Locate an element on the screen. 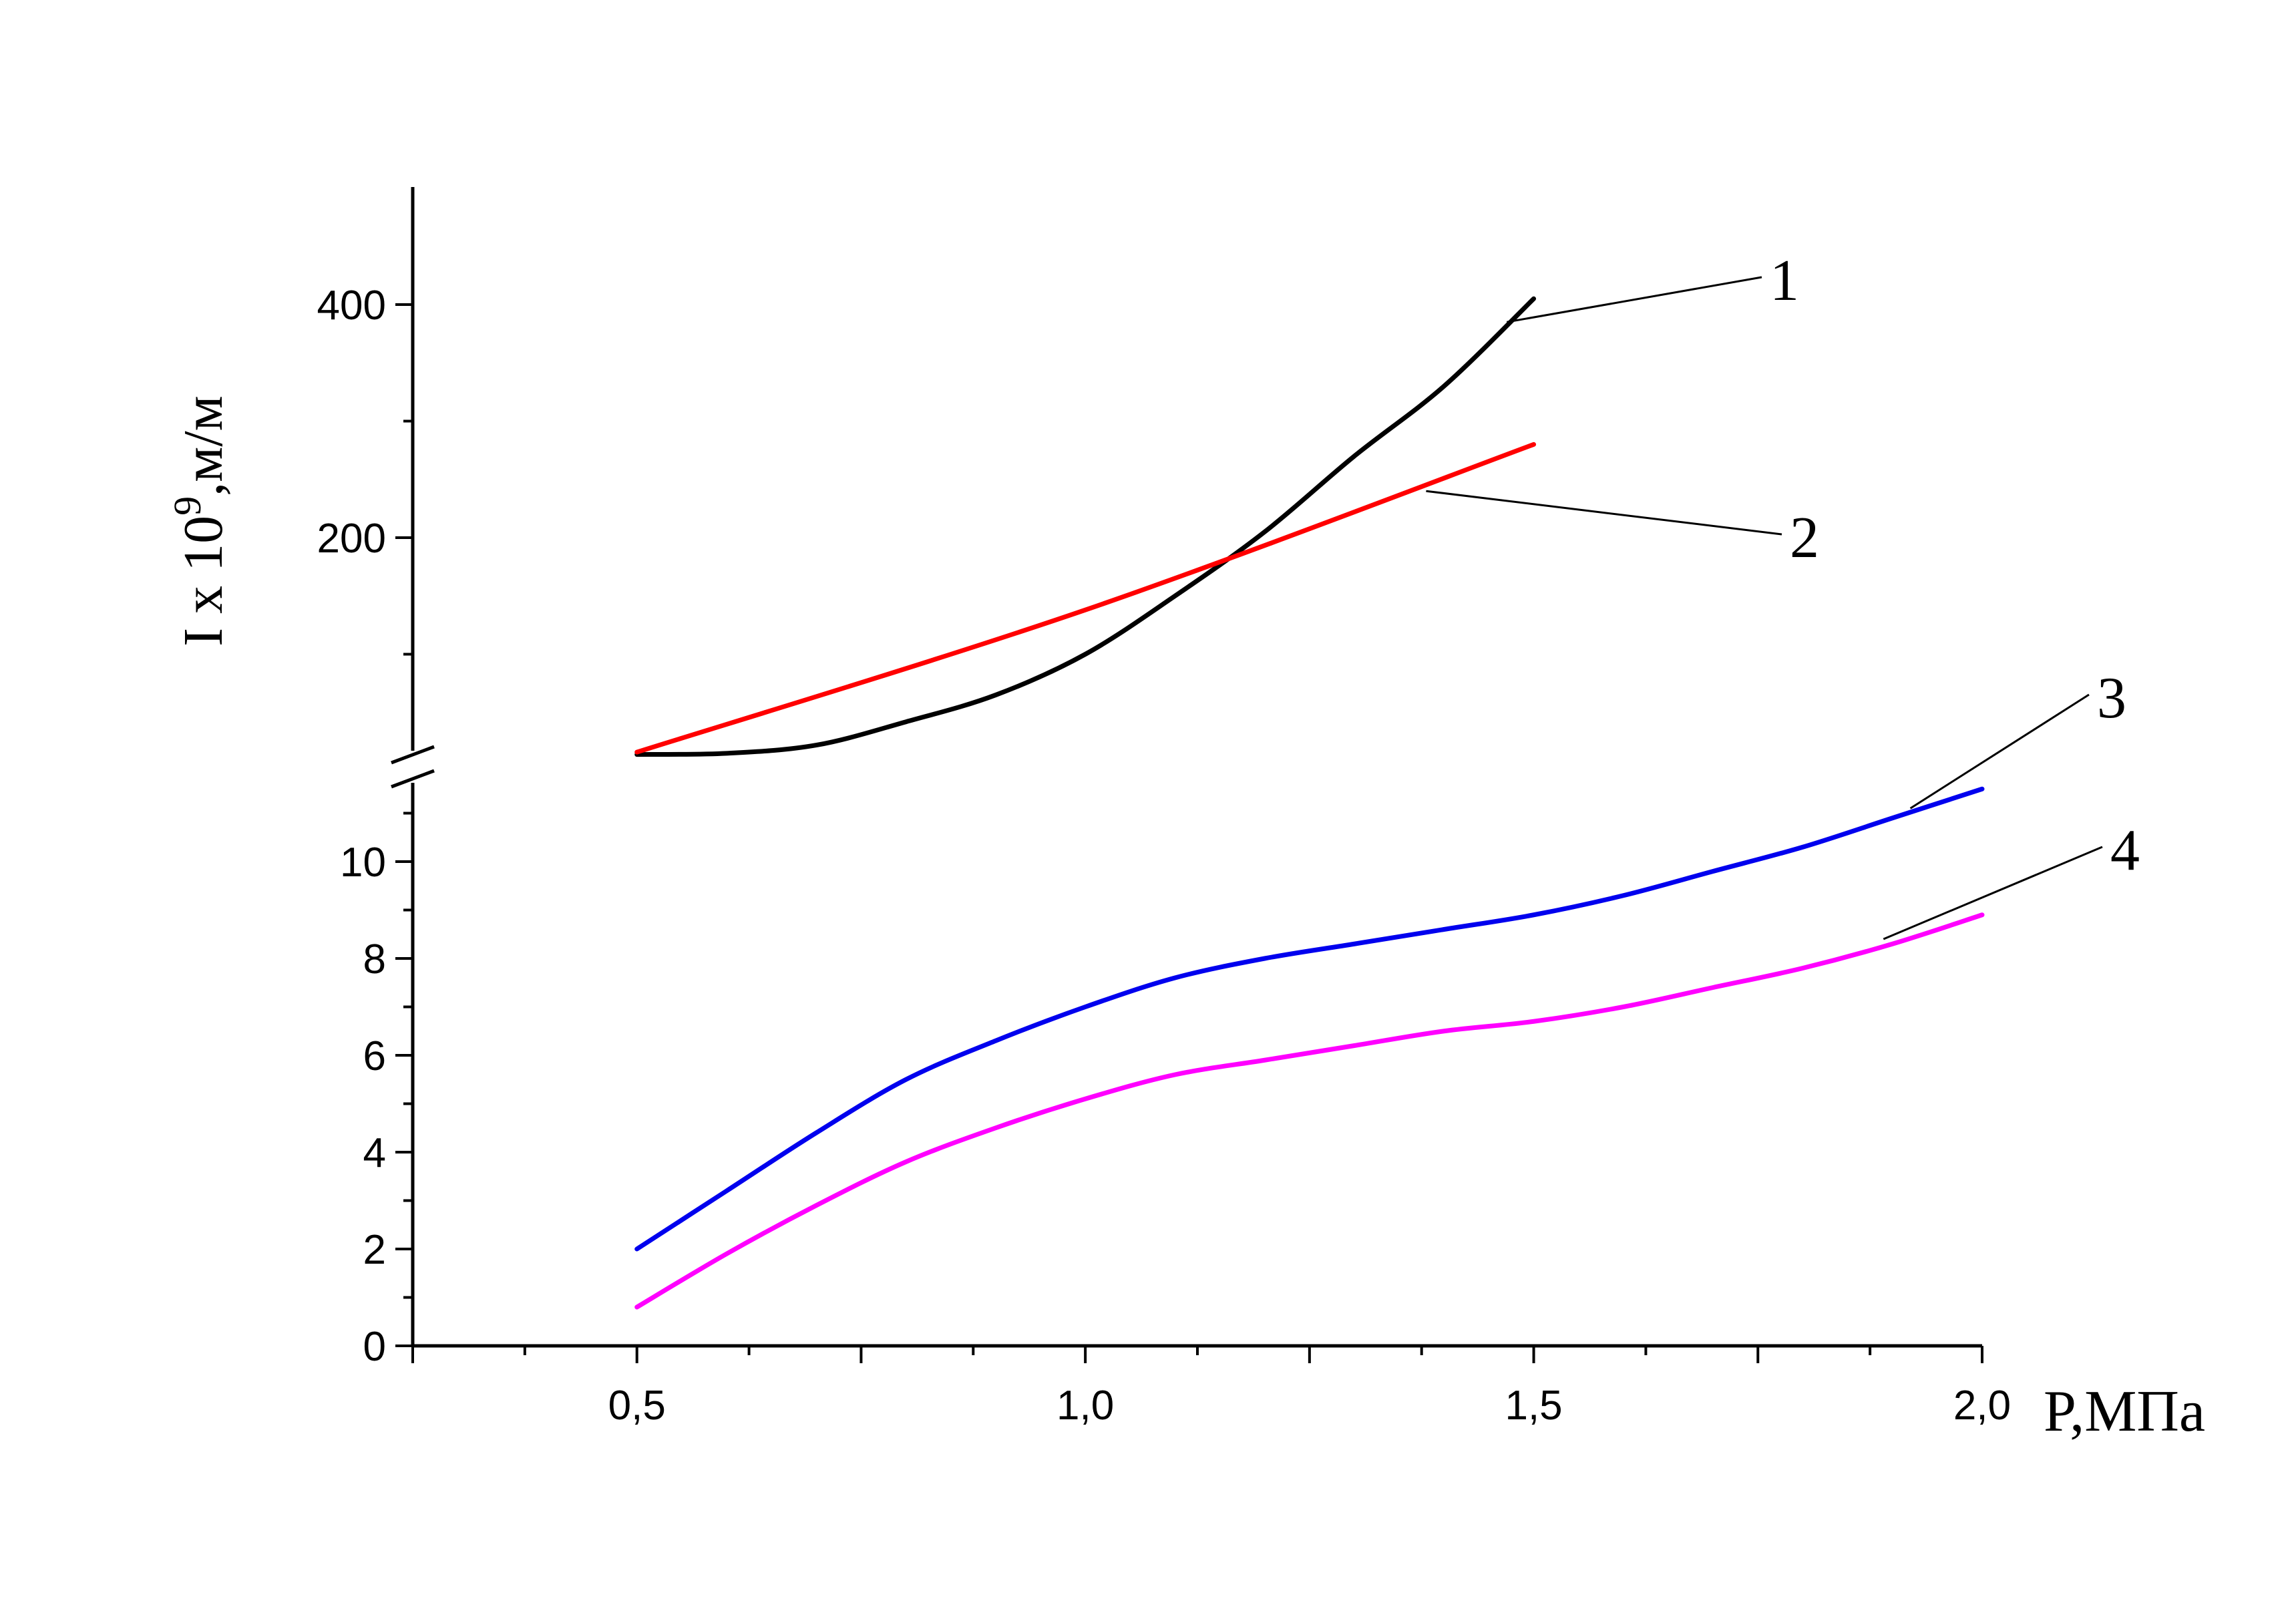 This screenshot has height=1609, width=2296. y-tick-label: 0 is located at coordinates (374, 1347).